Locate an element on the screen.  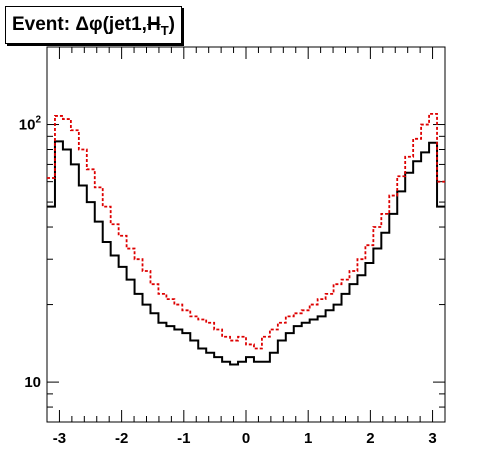
y-tick-label: 102 is located at coordinates (30, 124).